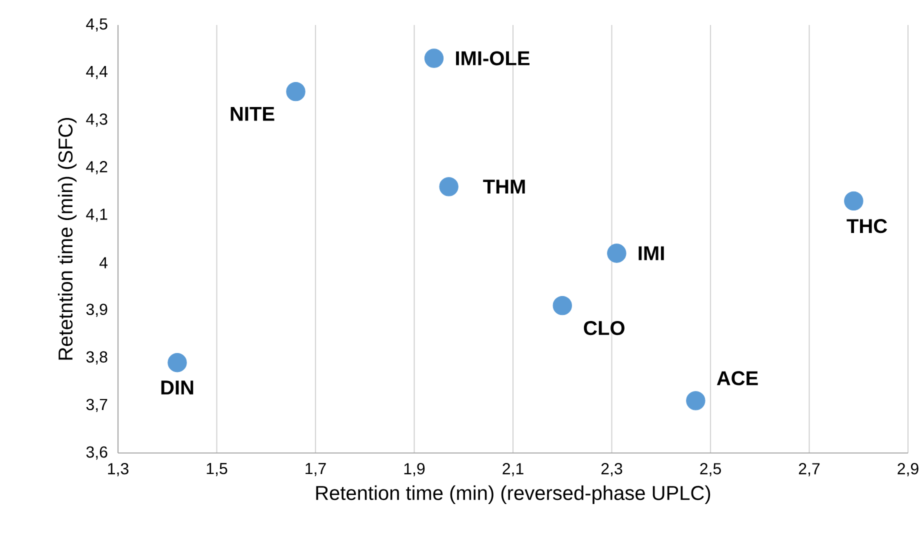  I want to click on y-axis-title: Retetntion time (min) (SFC), so click(67, 239).